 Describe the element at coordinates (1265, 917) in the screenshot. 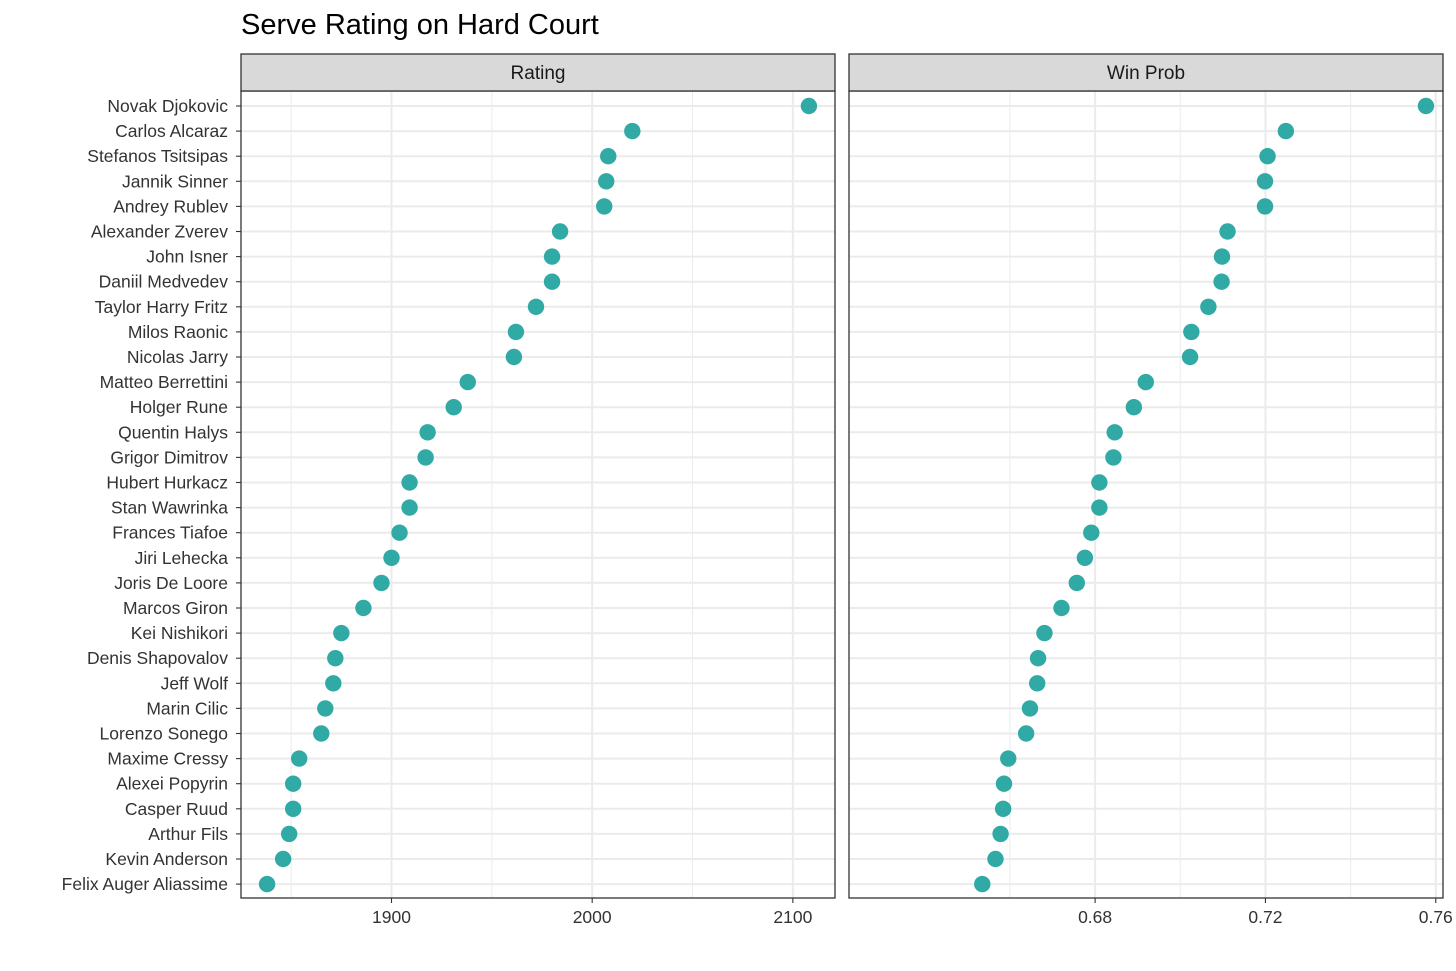

I see `x-tick-label: 0.72` at that location.